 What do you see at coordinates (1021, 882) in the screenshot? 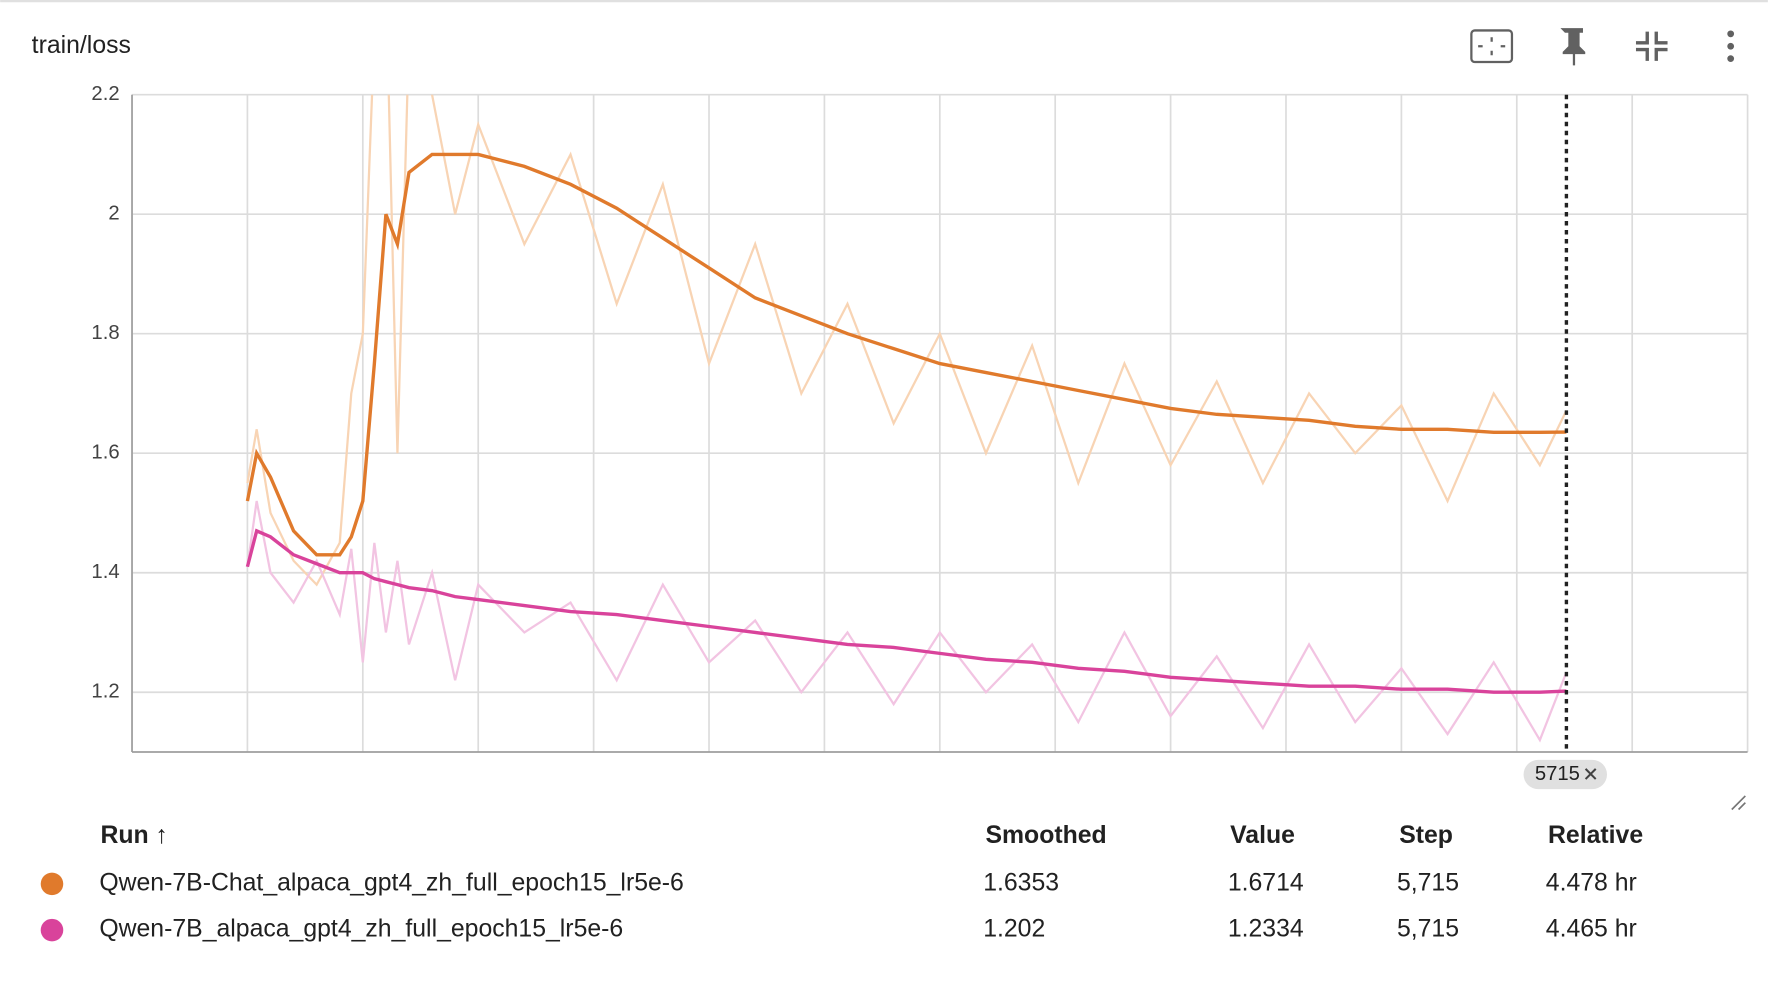
I see `table-cell: 1.6353` at bounding box center [1021, 882].